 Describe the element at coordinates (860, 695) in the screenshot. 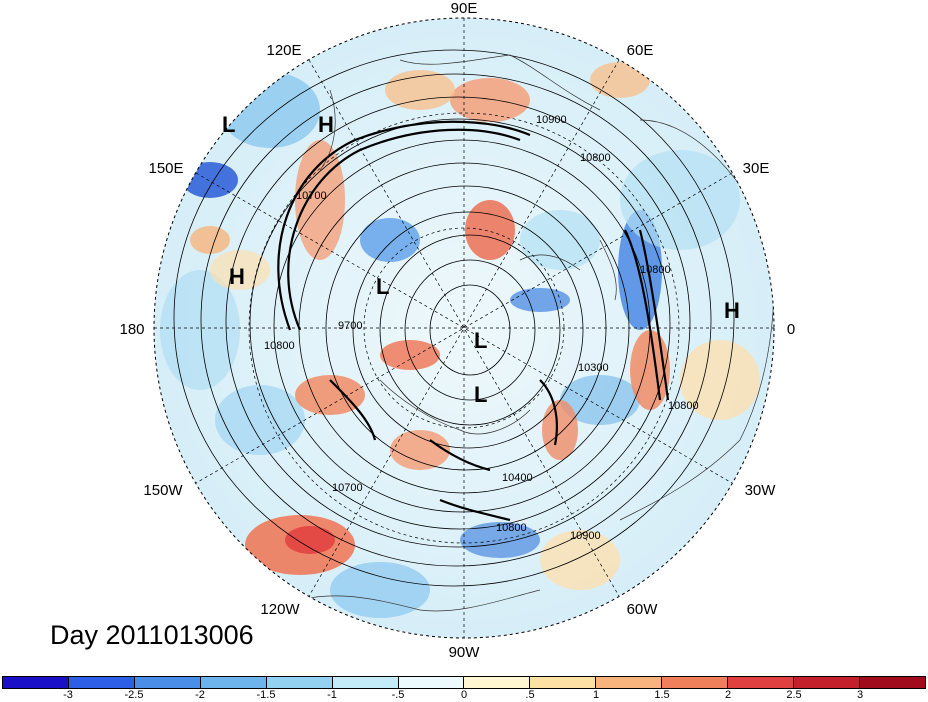

I see `colorbar-tick-label: 3` at that location.